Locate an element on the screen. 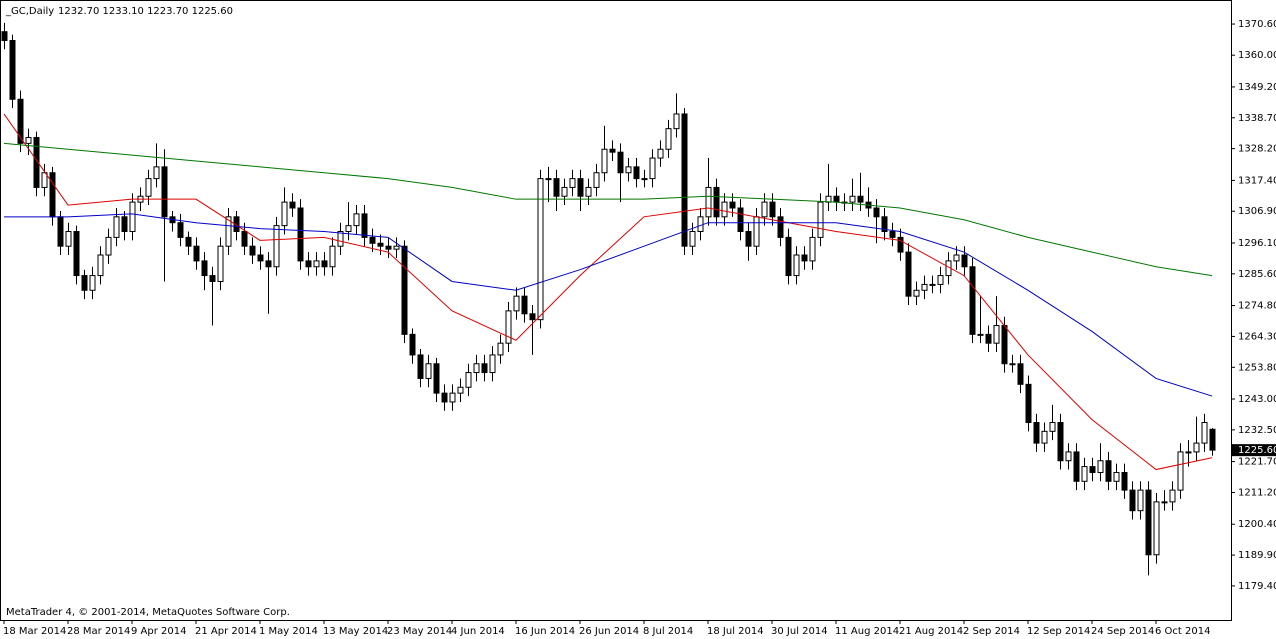  y-tick-label: 1189.90 is located at coordinates (1257, 555).